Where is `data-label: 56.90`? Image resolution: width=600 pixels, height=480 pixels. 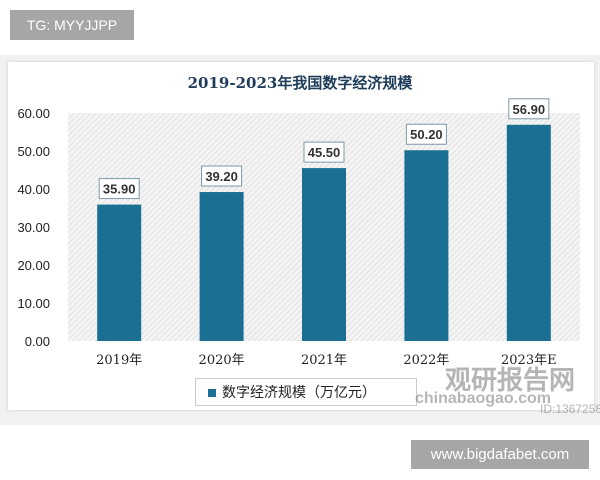 data-label: 56.90 is located at coordinates (529, 109).